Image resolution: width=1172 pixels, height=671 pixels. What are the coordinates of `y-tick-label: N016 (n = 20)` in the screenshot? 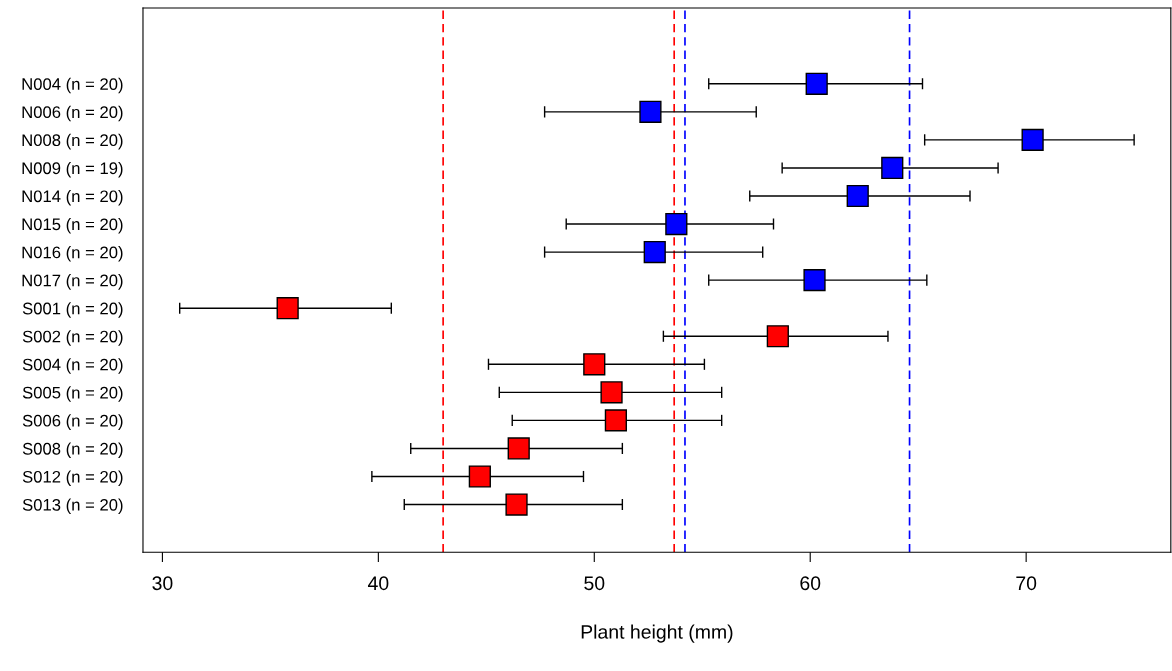 It's located at (72, 254).